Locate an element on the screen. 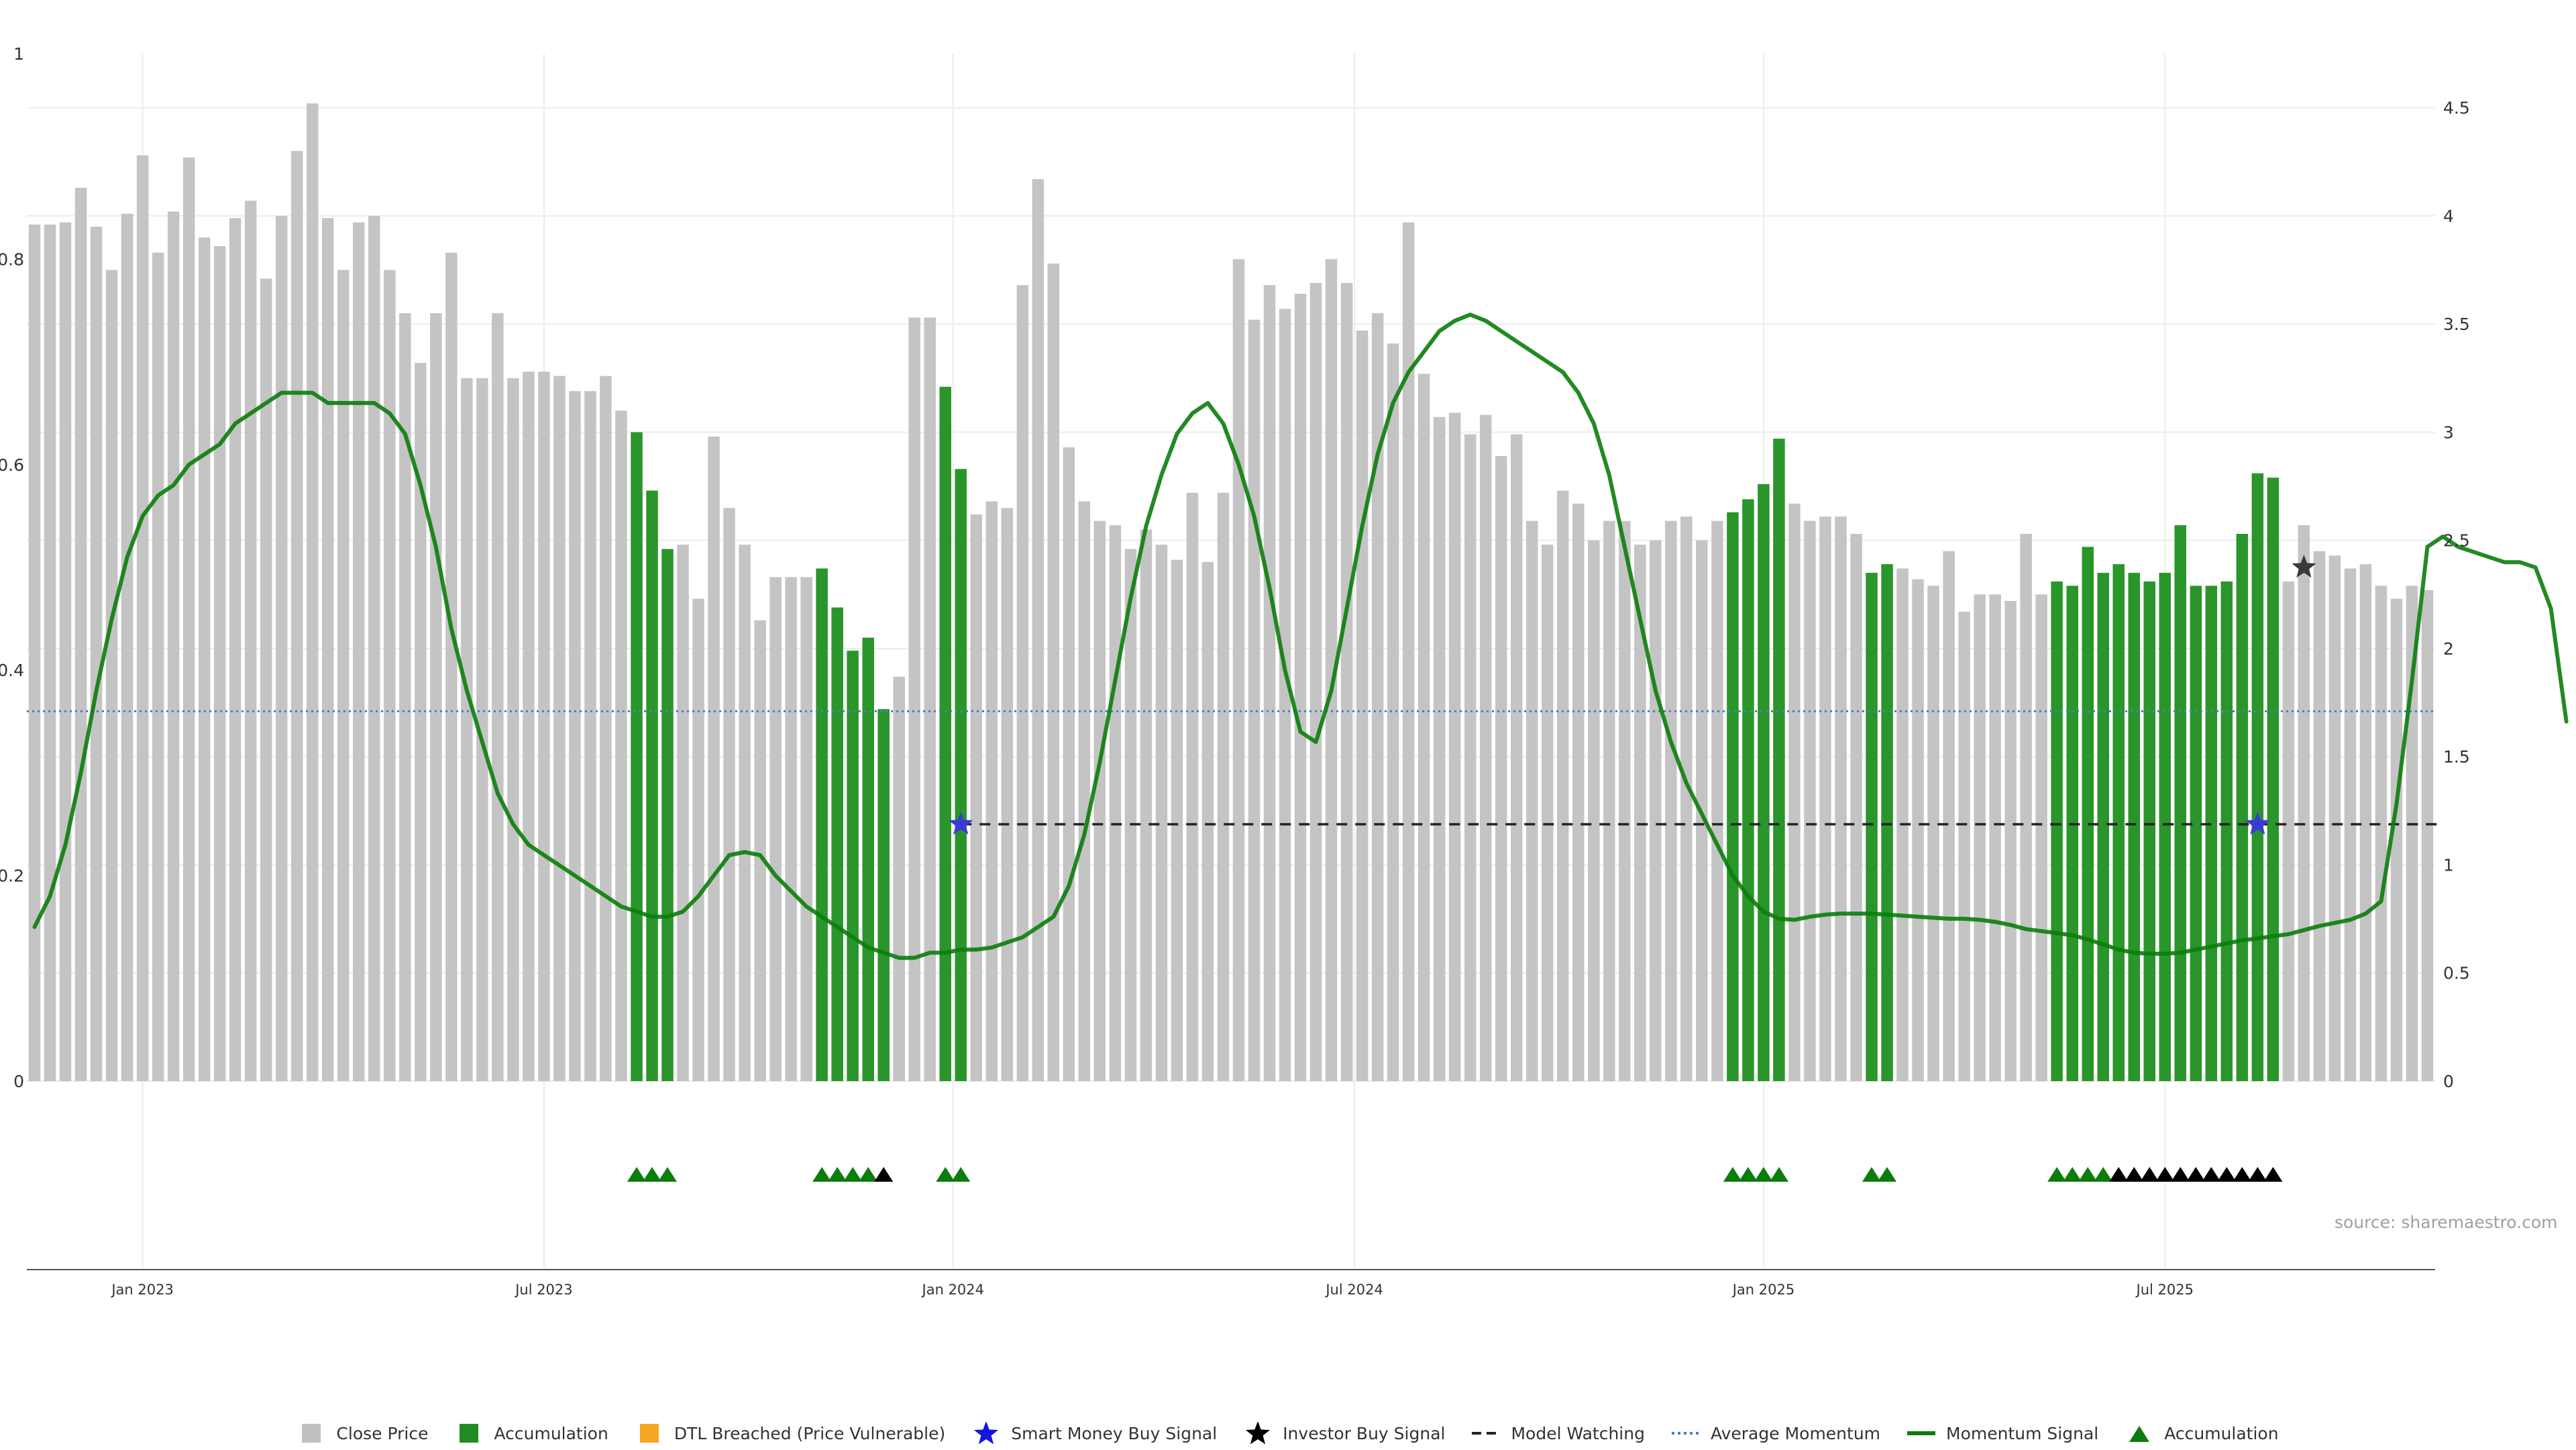 The height and width of the screenshot is (1450, 2576). right-axis-tick-label: 3 is located at coordinates (2448, 432).